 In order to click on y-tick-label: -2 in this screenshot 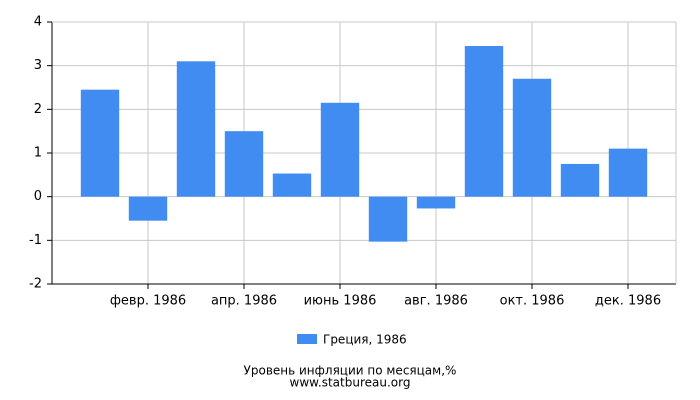, I will do `click(35, 284)`.